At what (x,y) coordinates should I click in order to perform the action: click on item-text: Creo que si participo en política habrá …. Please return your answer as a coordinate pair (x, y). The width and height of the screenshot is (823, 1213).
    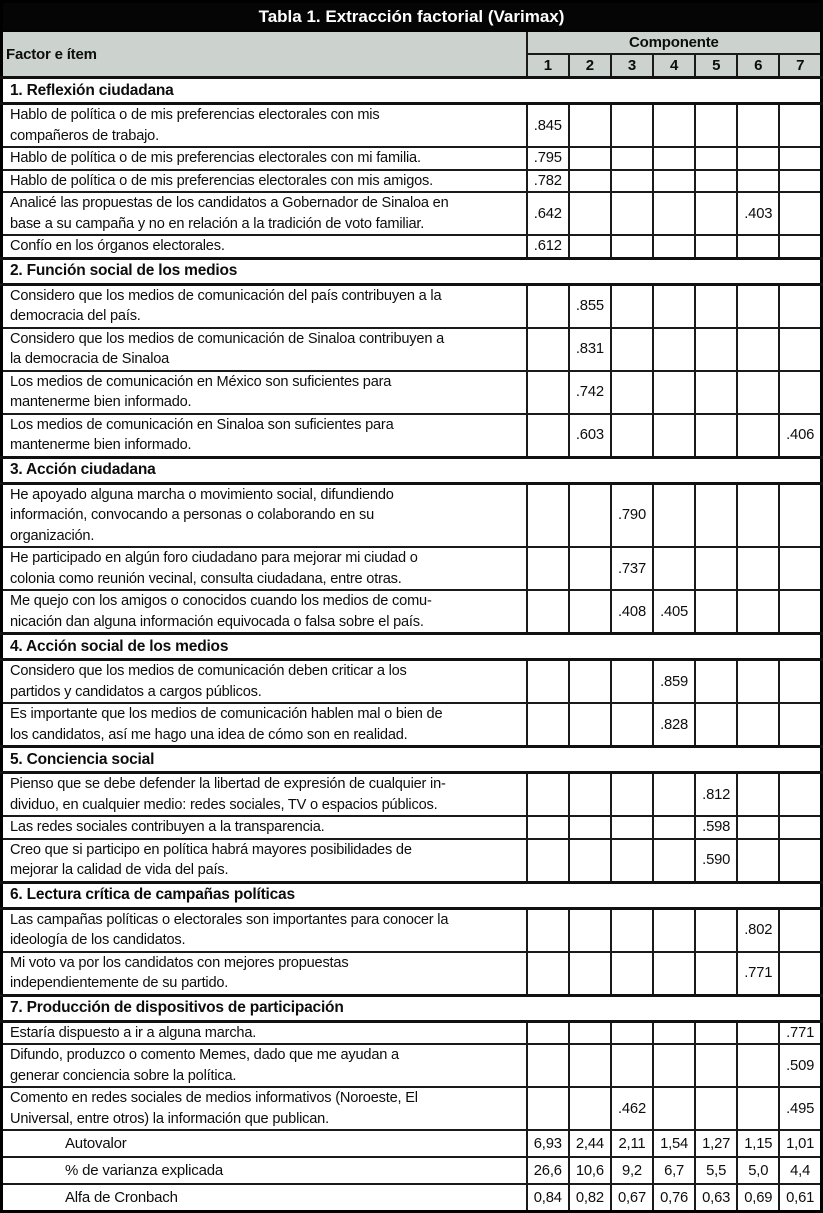
    Looking at the image, I should click on (264, 860).